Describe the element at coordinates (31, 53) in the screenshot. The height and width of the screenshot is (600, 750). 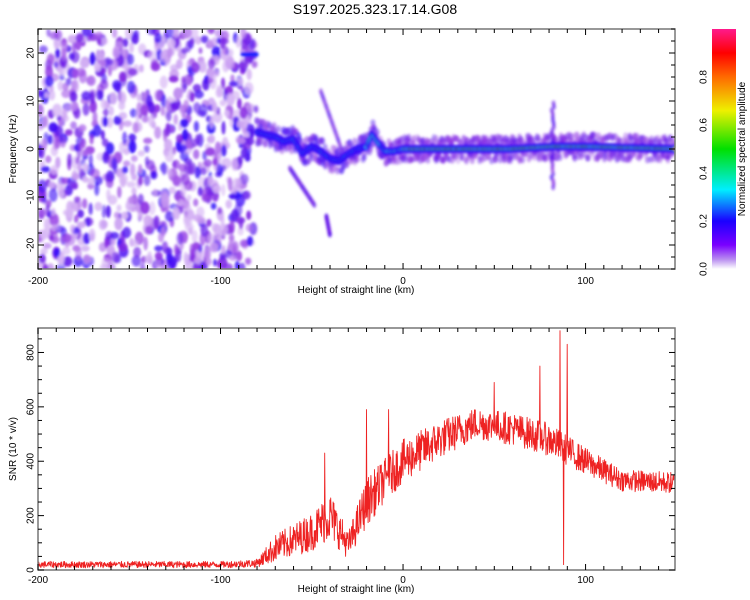
I see `spectrogram-y-tick-label: 20` at that location.